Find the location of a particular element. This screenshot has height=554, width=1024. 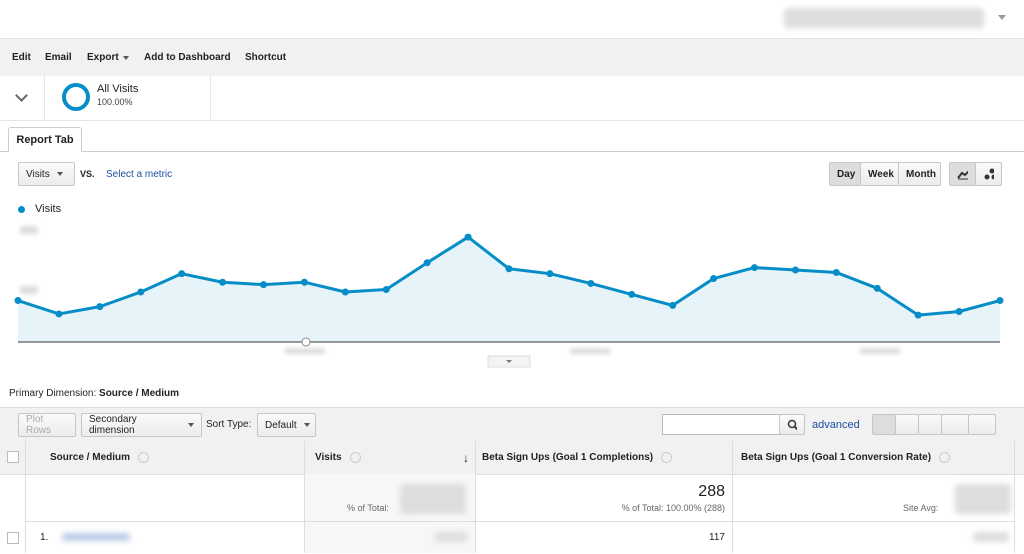

view-pivot is located at coordinates (982, 424).